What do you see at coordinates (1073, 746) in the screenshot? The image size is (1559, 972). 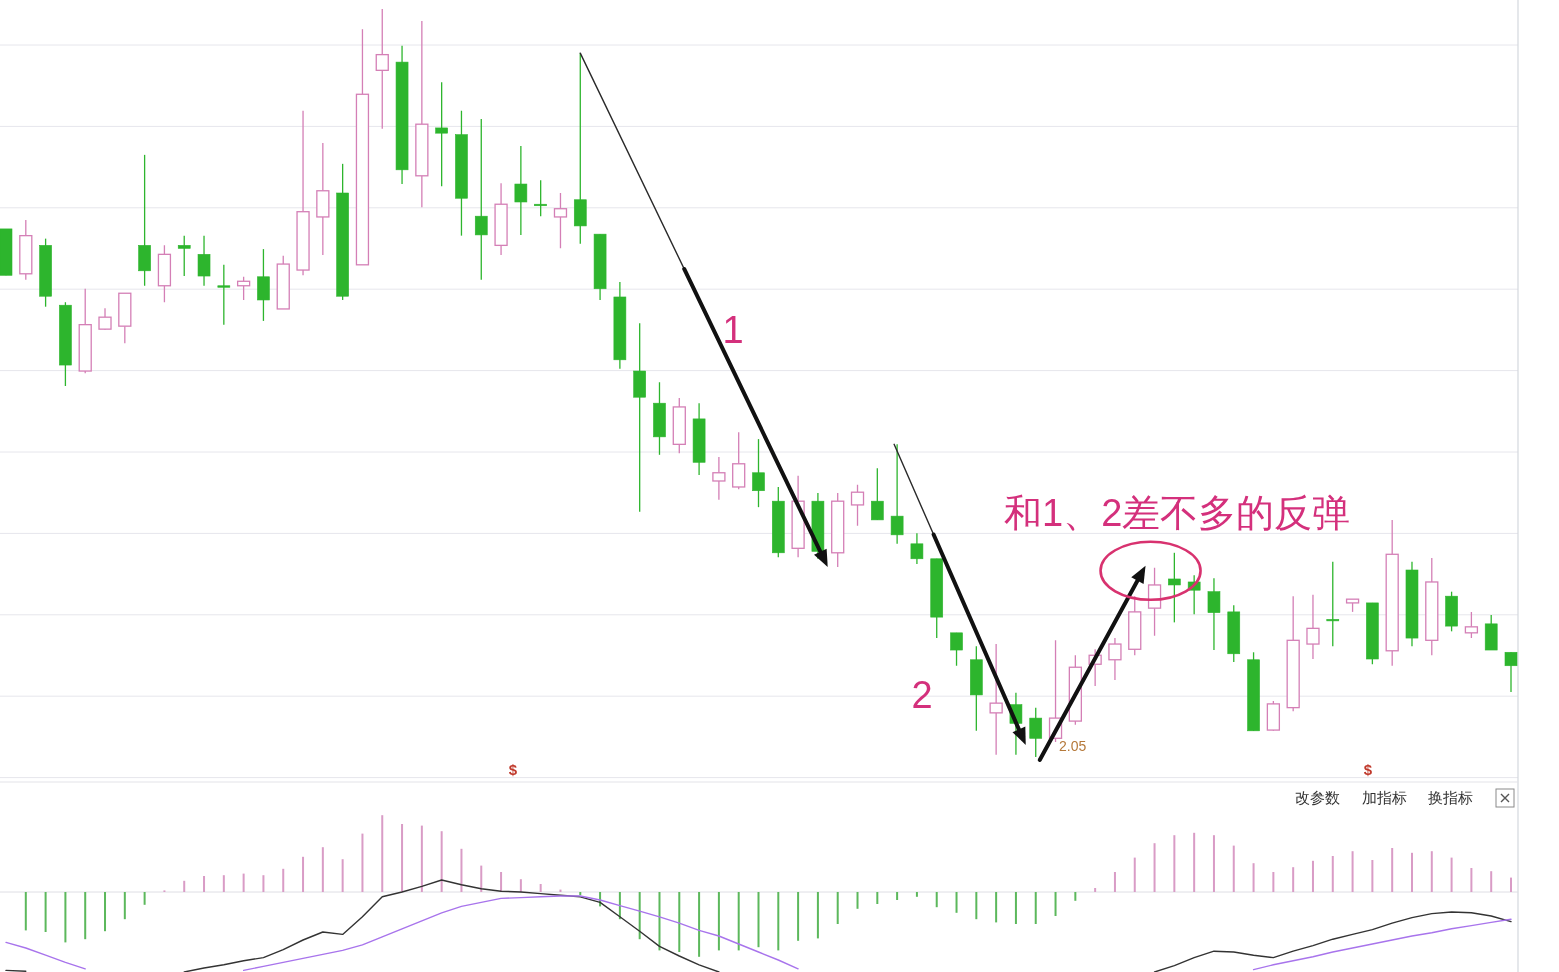 I see `annotation: 2.05` at bounding box center [1073, 746].